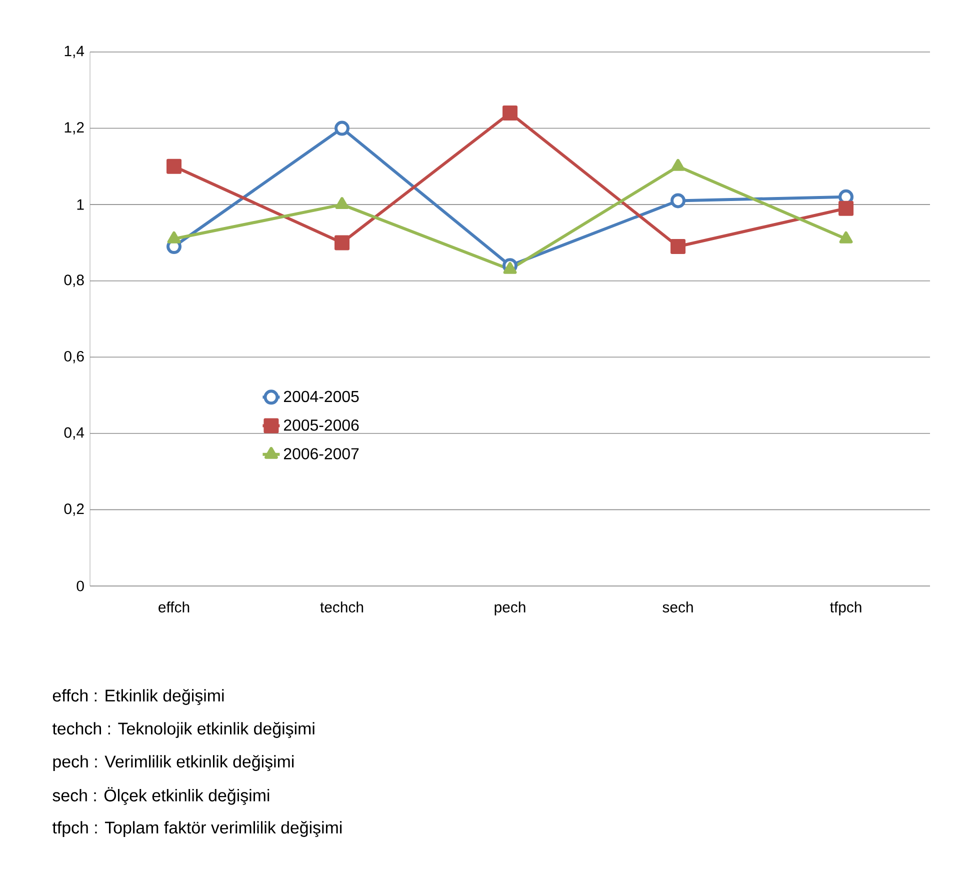 This screenshot has width=961, height=880. What do you see at coordinates (321, 425) in the screenshot?
I see `legend-label: 2005-2006` at bounding box center [321, 425].